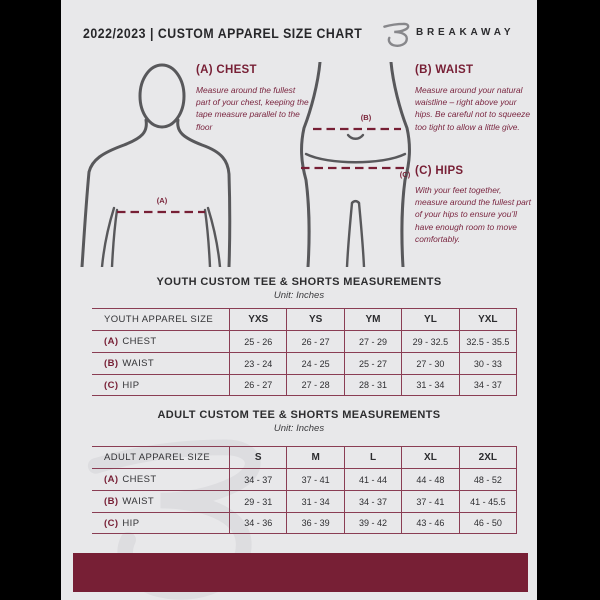 The width and height of the screenshot is (600, 600). Describe the element at coordinates (355, 164) in the screenshot. I see `lower-body-figure` at that location.